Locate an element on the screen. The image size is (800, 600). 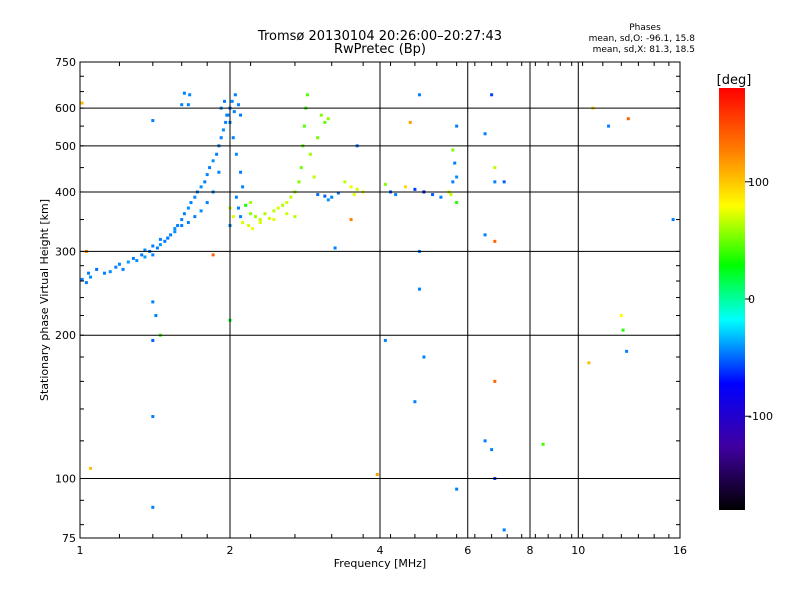
y-tick-label: 75 is located at coordinates (69, 538).